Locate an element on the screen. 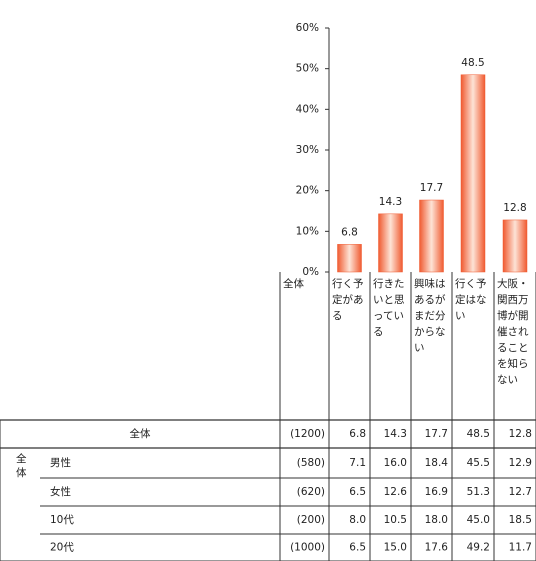  data-label: 14.3 is located at coordinates (390, 202).